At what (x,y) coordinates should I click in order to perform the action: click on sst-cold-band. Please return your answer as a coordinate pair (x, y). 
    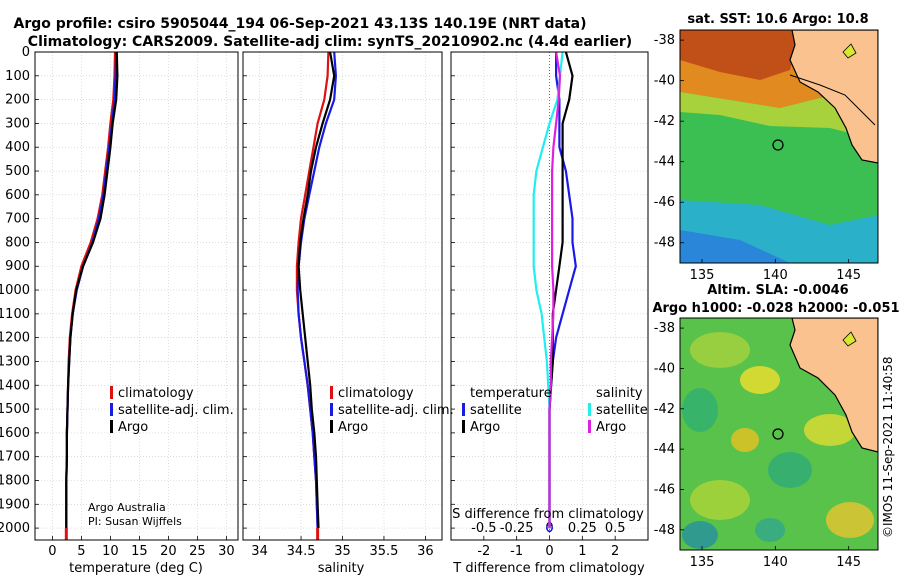
    Looking at the image, I should click on (735, 246).